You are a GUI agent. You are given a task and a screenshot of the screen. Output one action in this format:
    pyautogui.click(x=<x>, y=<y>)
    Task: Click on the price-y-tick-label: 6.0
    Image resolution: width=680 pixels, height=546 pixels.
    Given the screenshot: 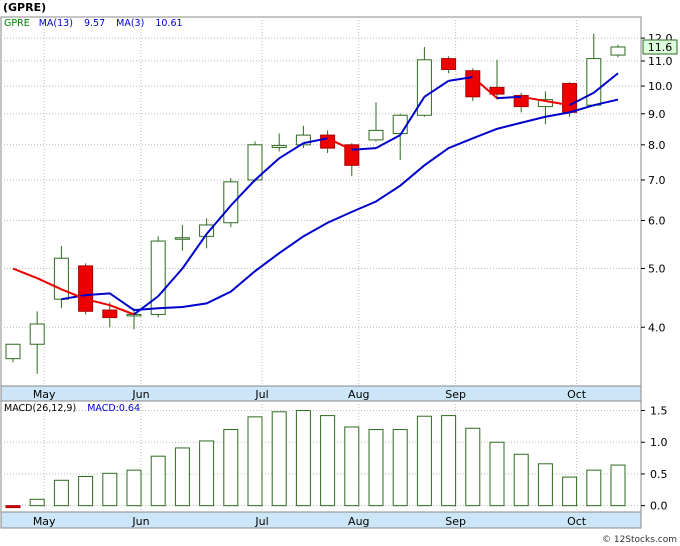 What is the action you would take?
    pyautogui.click(x=657, y=221)
    